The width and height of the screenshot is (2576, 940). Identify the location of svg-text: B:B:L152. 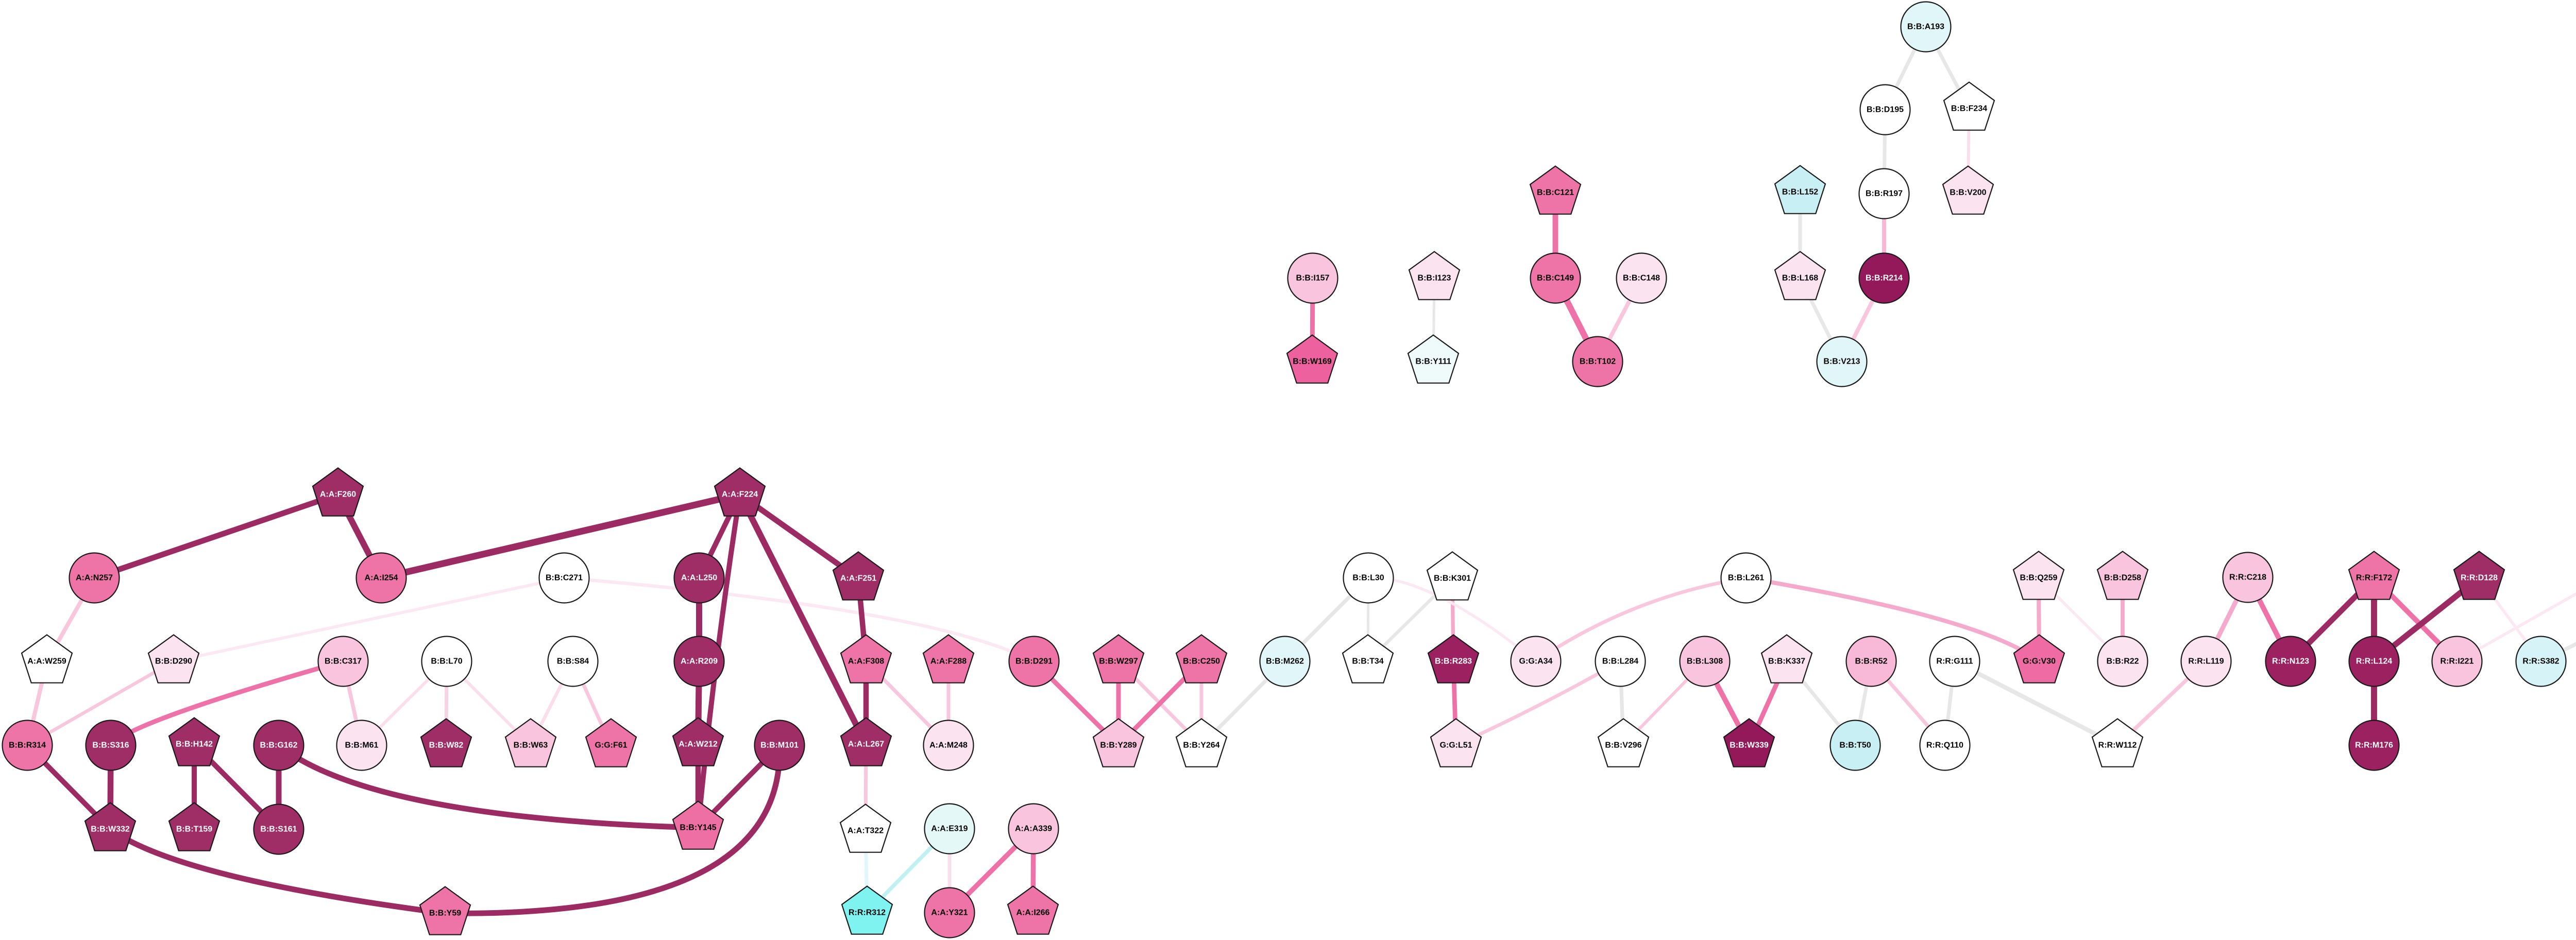
(1800, 192).